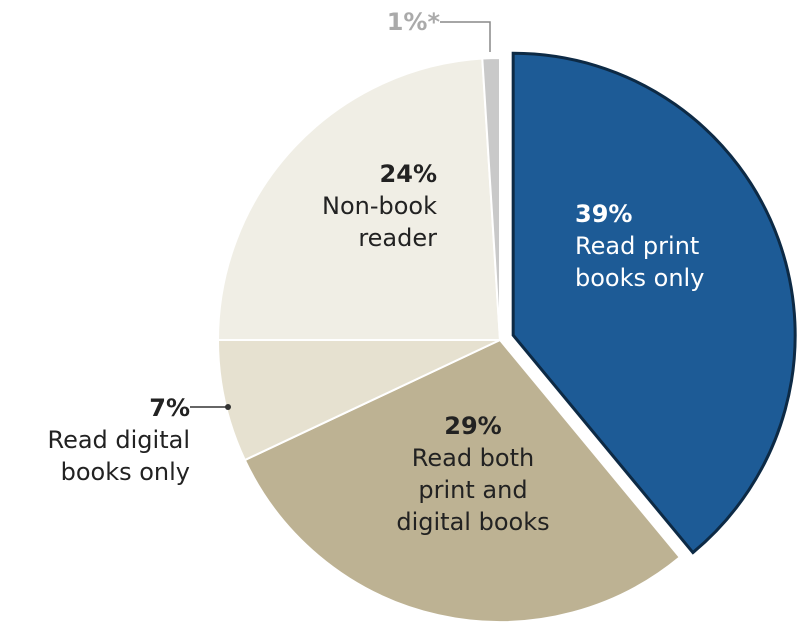 The height and width of the screenshot is (624, 798). I want to click on category-label: Non-book reader, so click(379, 222).